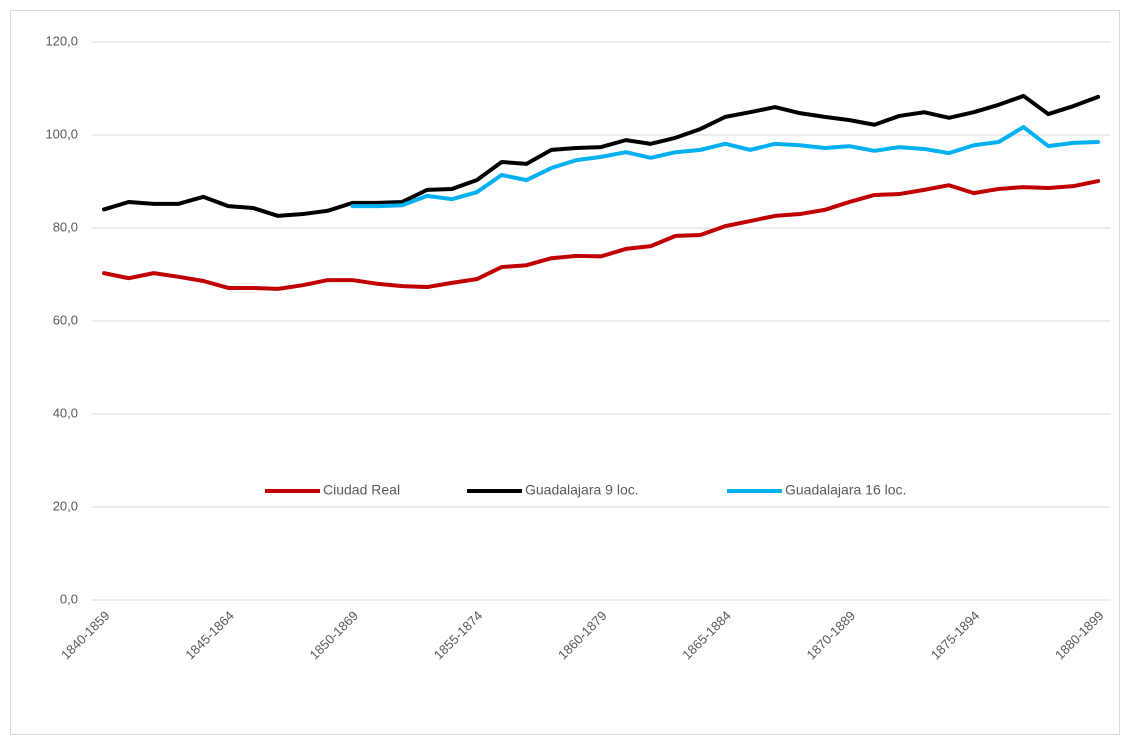 Image resolution: width=1130 pixels, height=750 pixels. I want to click on legend-label: Guadalajara 9 loc., so click(582, 490).